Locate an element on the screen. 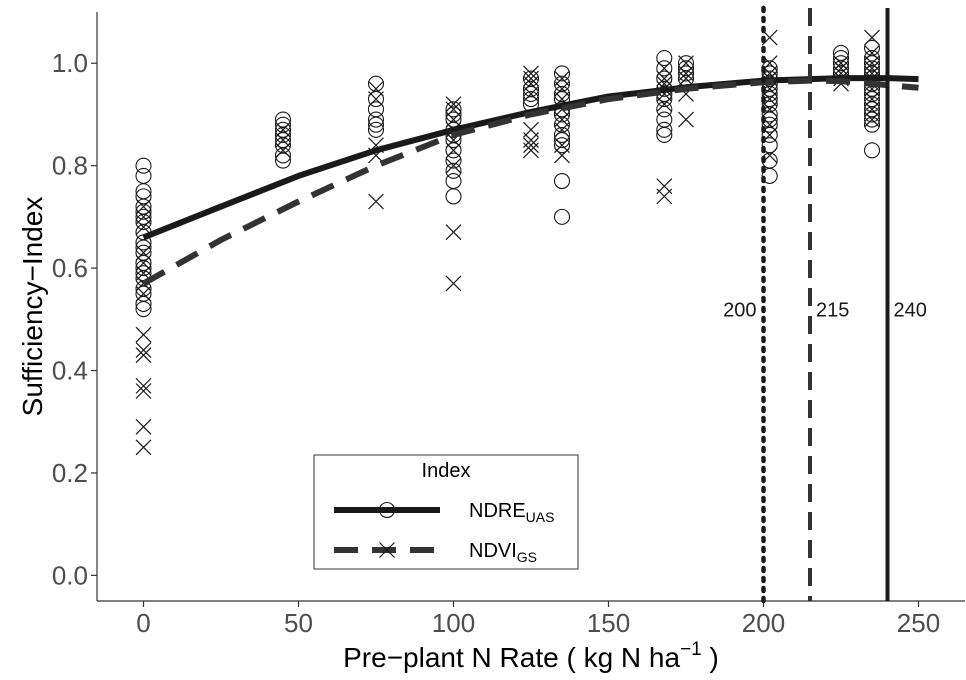 The height and width of the screenshot is (680, 966). y-axis-title: Sufficiency−Index is located at coordinates (32, 307).